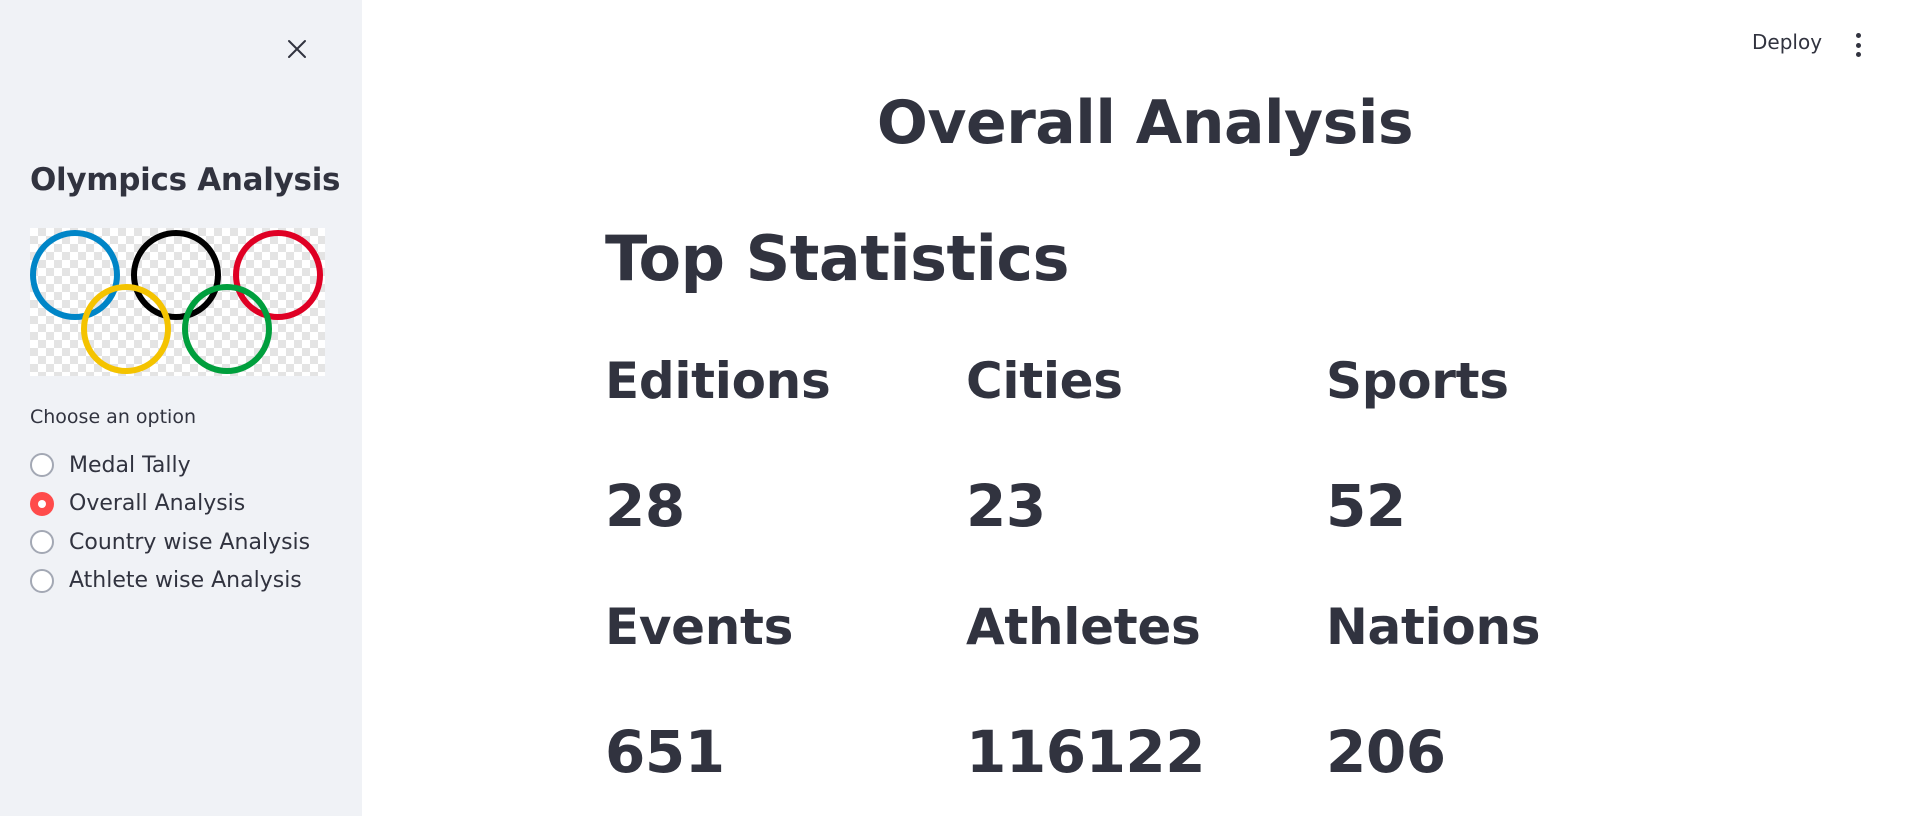  I want to click on olympic-rings-image, so click(177, 302).